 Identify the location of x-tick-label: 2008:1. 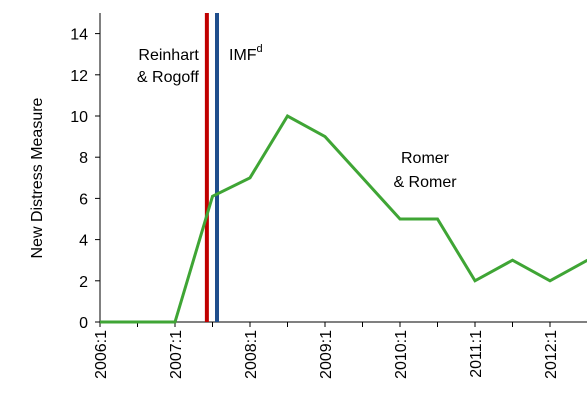
(251, 354).